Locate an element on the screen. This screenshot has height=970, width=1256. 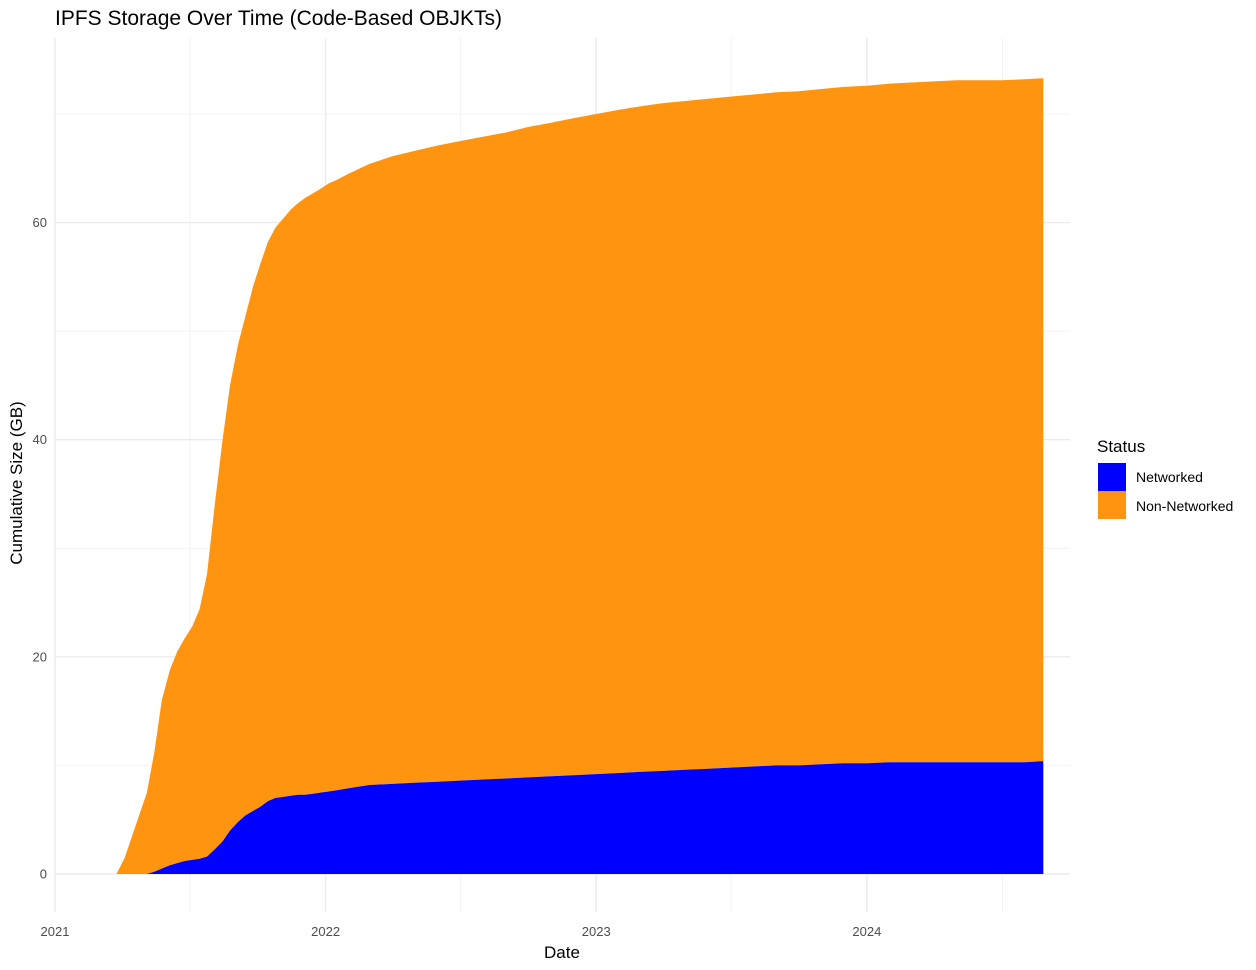
y-axis-ticks: 0 20 40 60 is located at coordinates (40, 548).